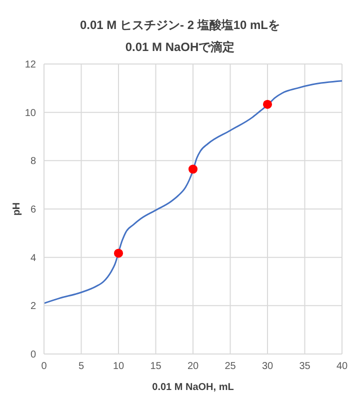 The width and height of the screenshot is (360, 401). Describe the element at coordinates (33, 210) in the screenshot. I see `y-tick-label: 6` at that location.